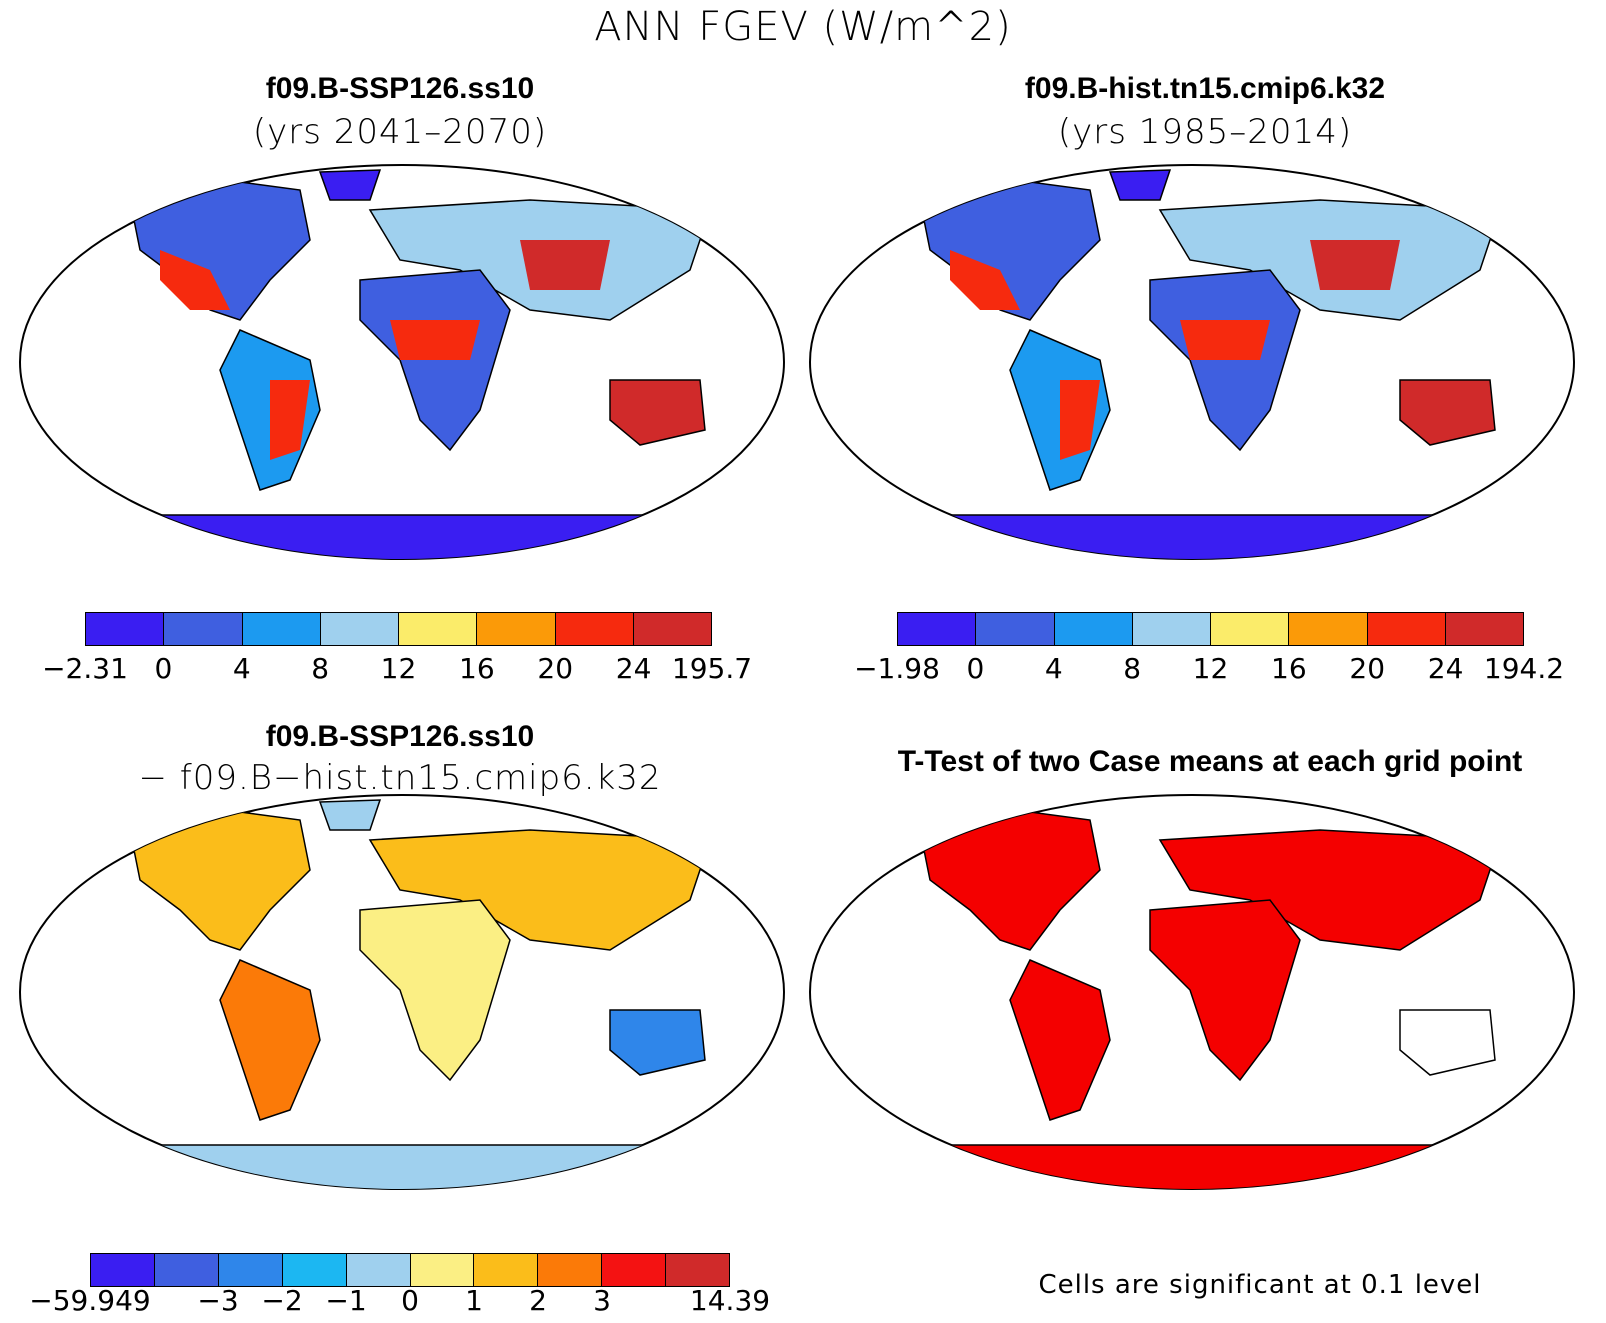  I want to click on panel-3-subtitle: − f09.B−hist.tn15.cmip6.k32, so click(400, 778).